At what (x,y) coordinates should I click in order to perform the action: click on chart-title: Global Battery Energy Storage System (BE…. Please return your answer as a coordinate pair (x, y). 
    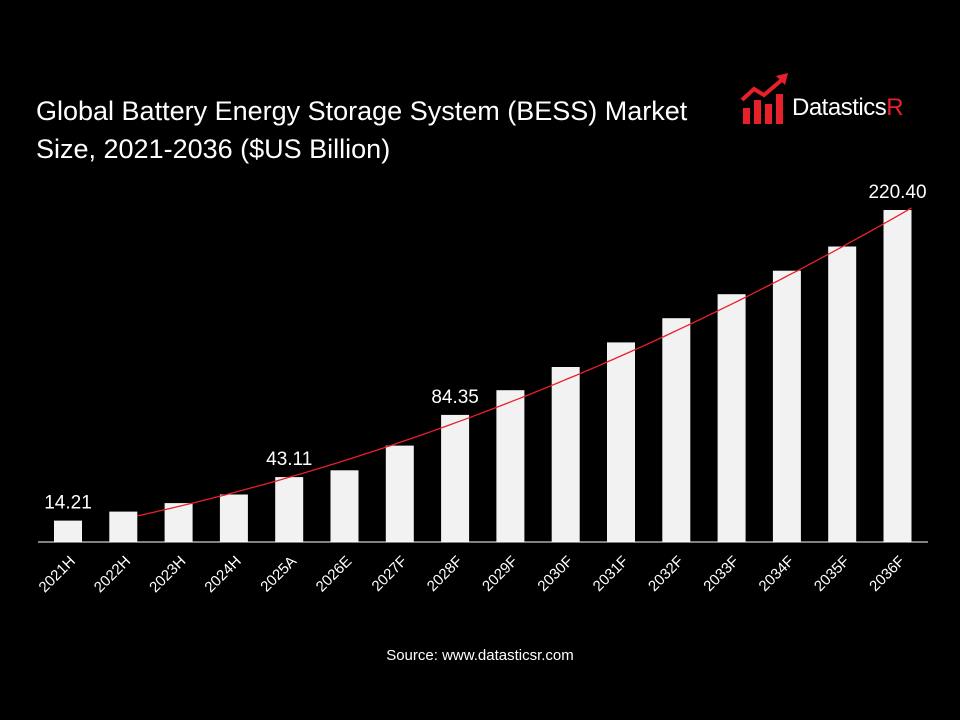
    Looking at the image, I should click on (386, 130).